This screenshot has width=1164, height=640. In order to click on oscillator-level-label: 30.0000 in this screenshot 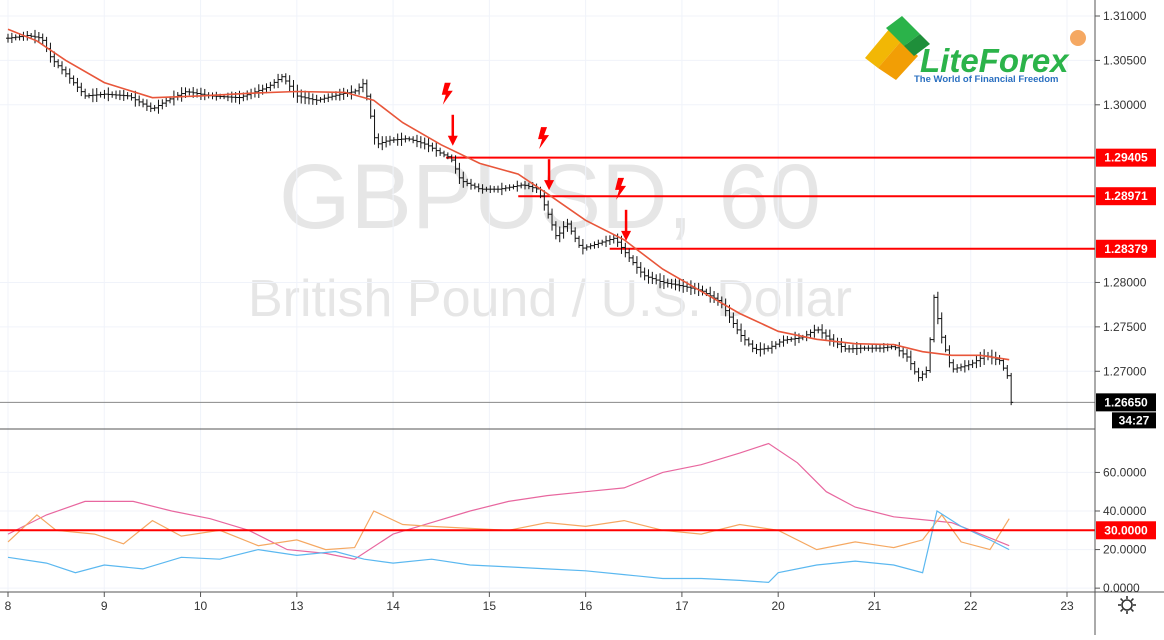, I will do `click(1126, 530)`.